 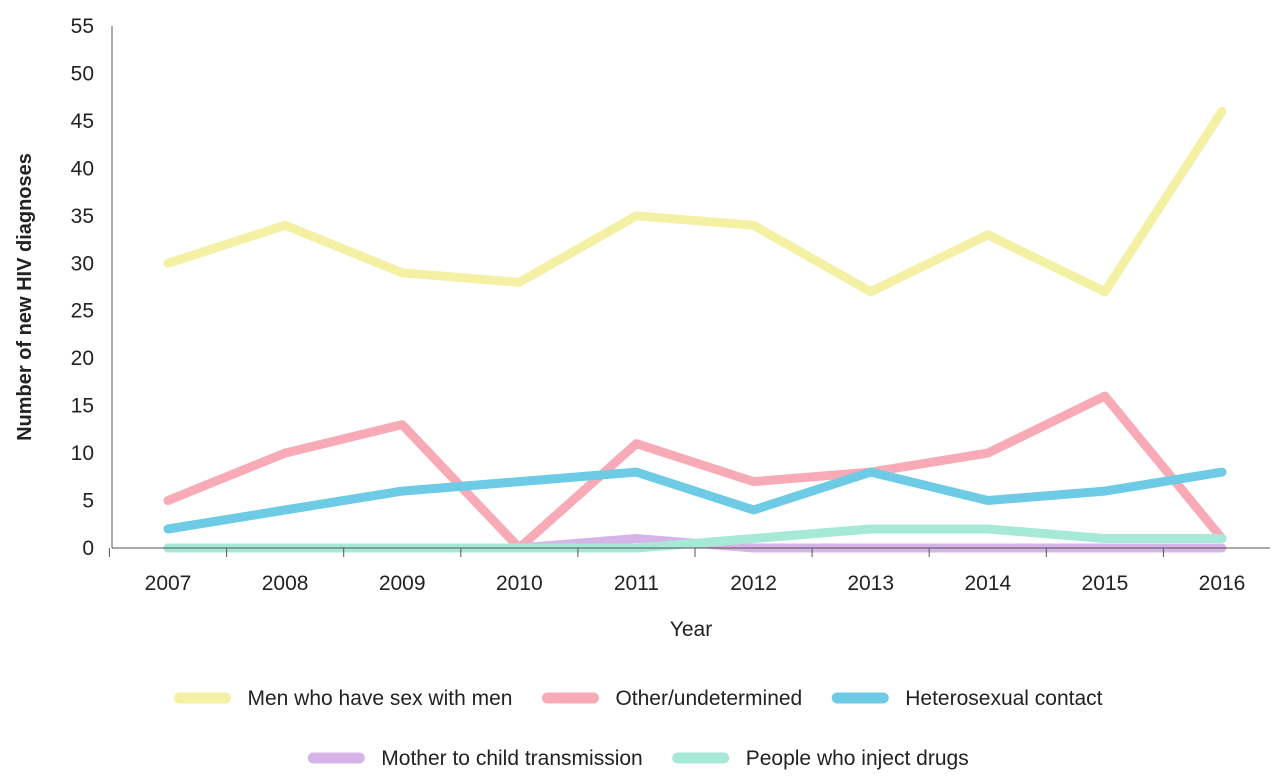 What do you see at coordinates (25, 297) in the screenshot?
I see `y-axis-title: Number of new HIV diagnoses` at bounding box center [25, 297].